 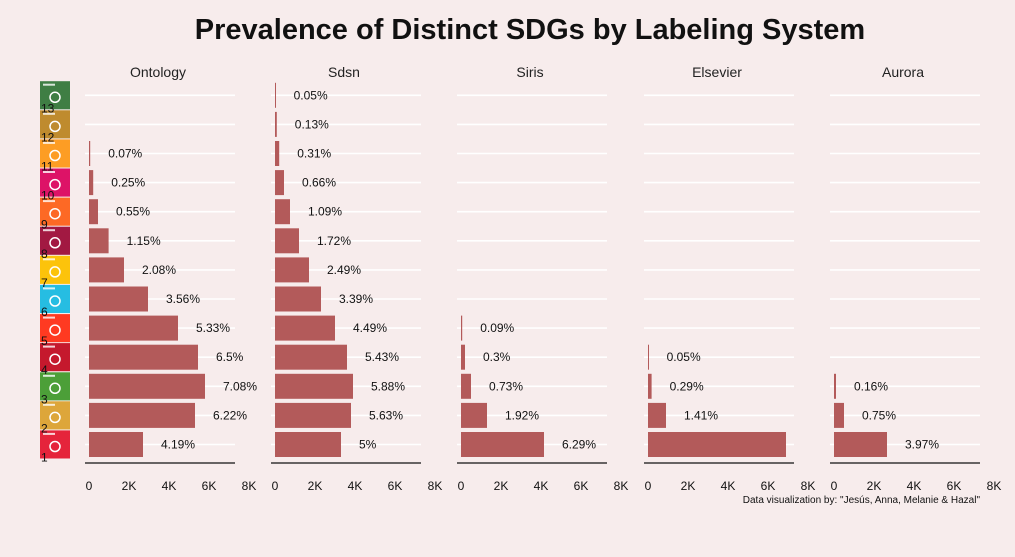 What do you see at coordinates (240, 386) in the screenshot?
I see `data-label: 7.08%` at bounding box center [240, 386].